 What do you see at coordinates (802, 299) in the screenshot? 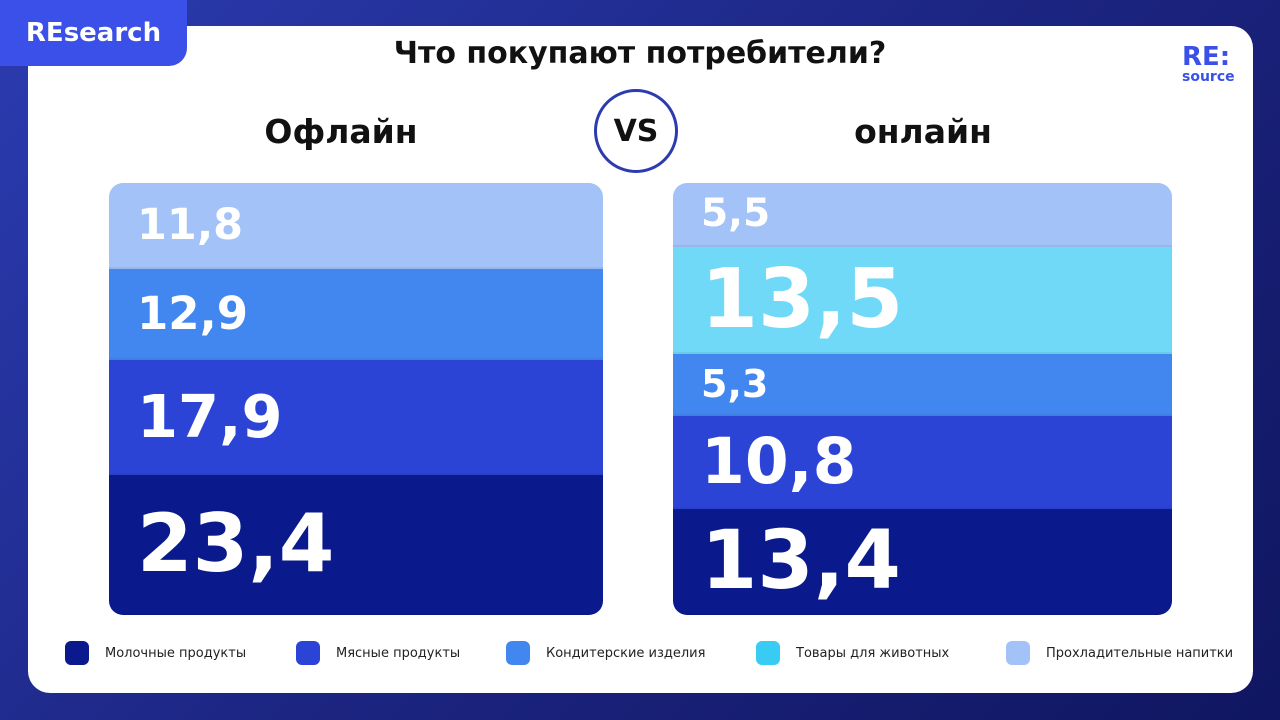
I see `value-label: 13,5` at bounding box center [802, 299].